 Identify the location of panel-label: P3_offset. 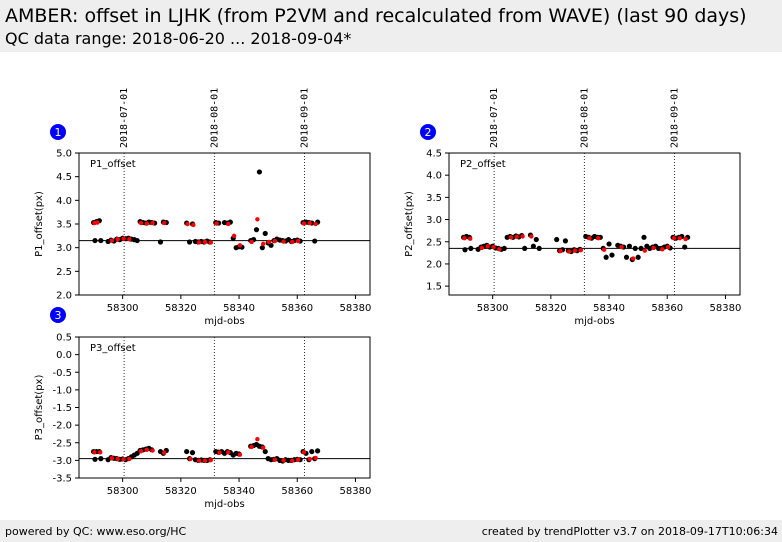
(113, 348).